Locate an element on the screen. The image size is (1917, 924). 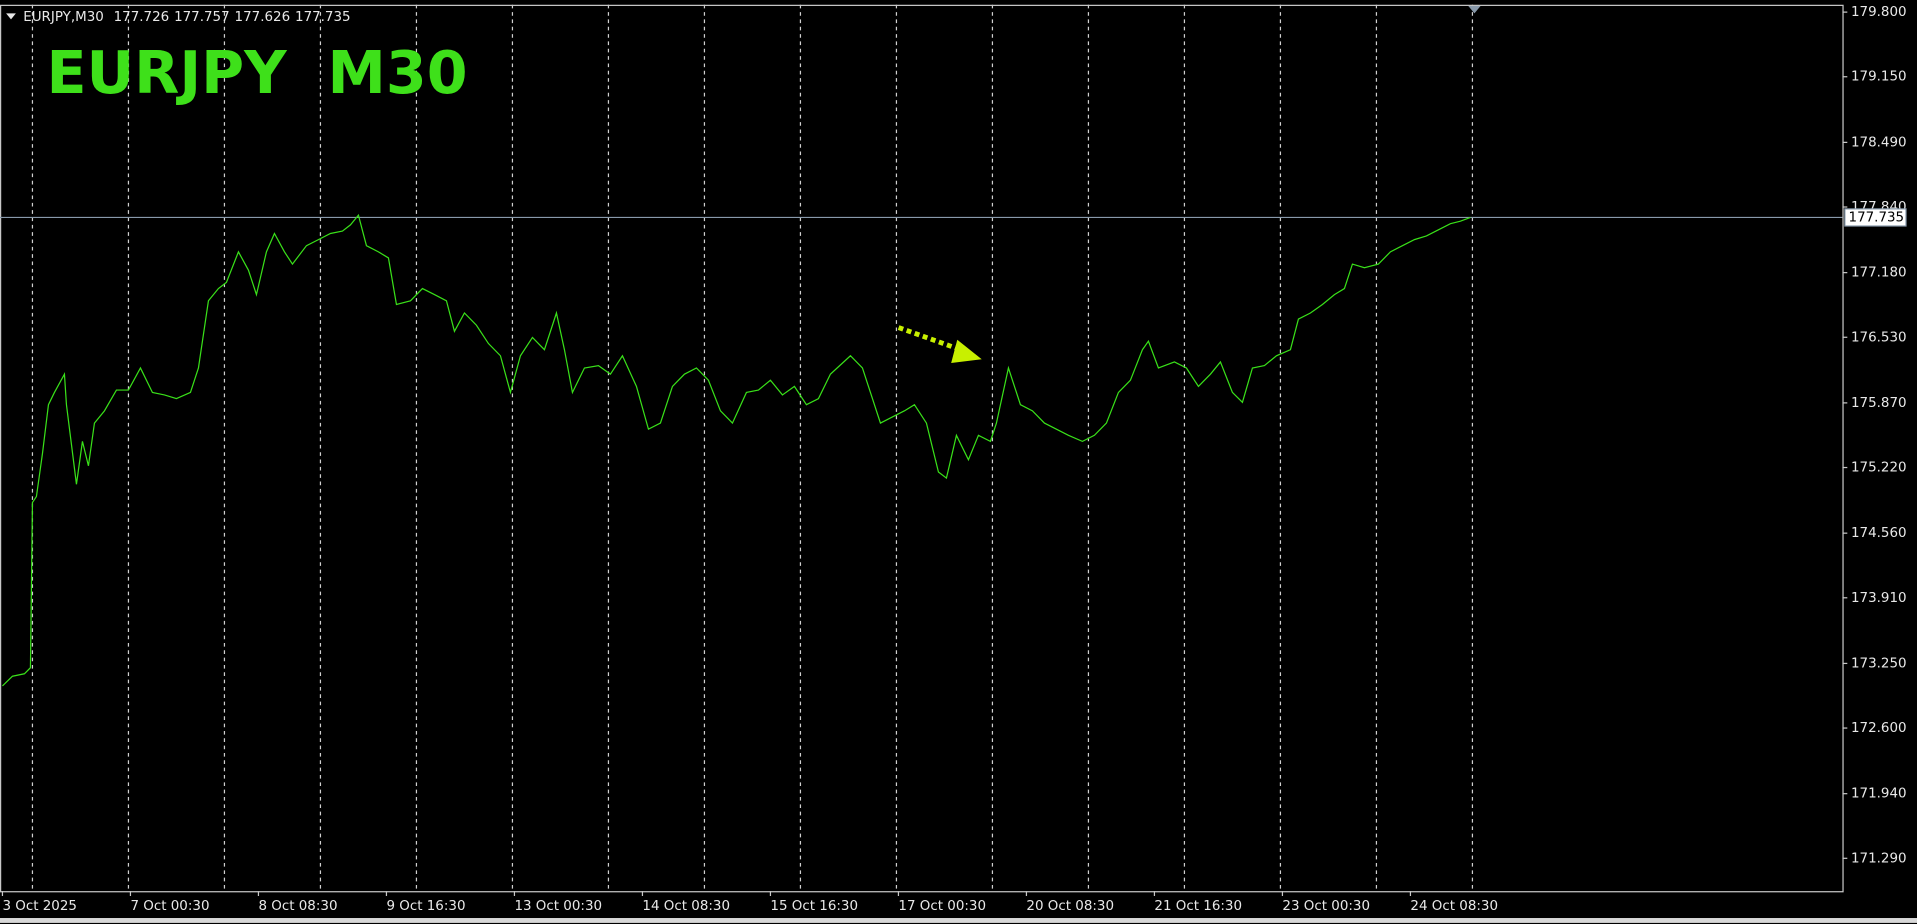
header-symbol: EURJPY,M30 is located at coordinates (63, 17).